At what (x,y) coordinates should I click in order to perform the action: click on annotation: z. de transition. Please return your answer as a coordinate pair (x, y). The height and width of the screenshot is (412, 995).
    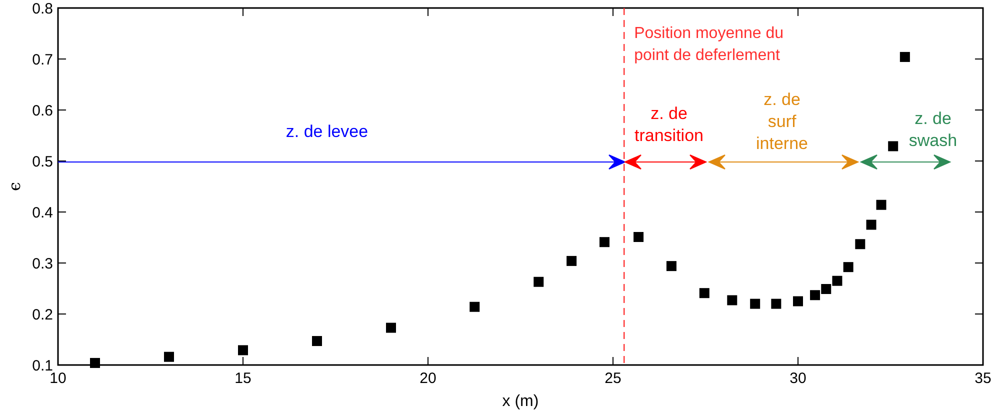
    Looking at the image, I should click on (669, 124).